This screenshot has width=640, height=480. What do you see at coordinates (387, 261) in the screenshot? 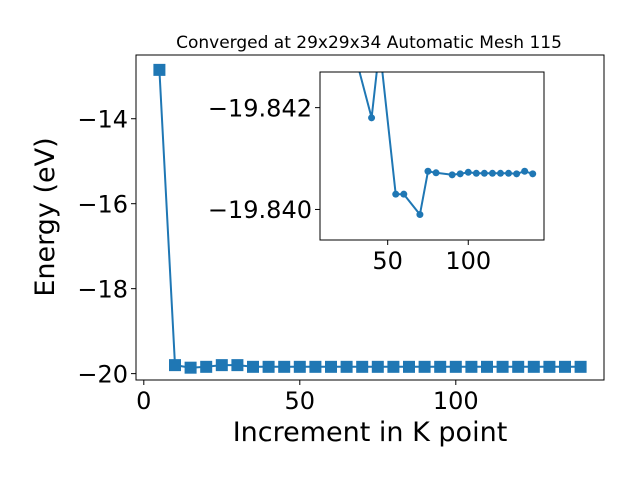
I see `inset-x-tick-label: 50` at bounding box center [387, 261].